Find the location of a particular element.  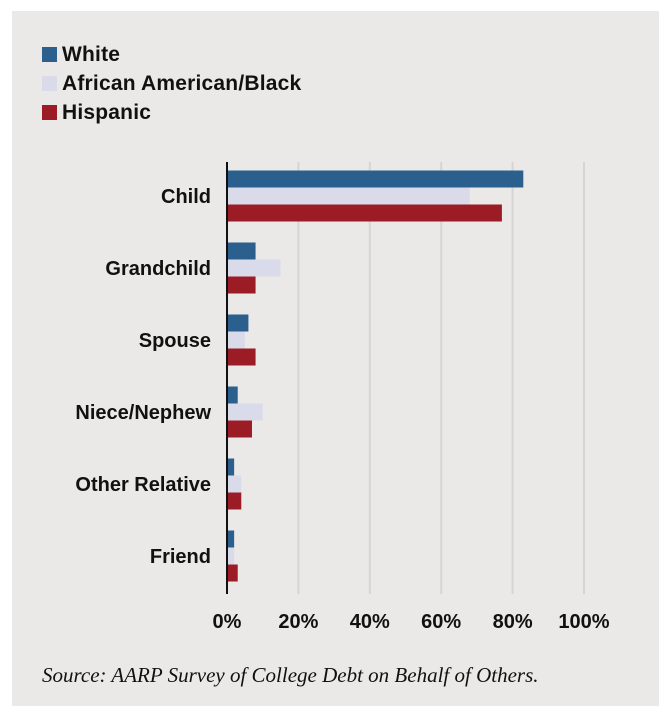

legend-item-african-american-black: African American/Black is located at coordinates (171, 83).